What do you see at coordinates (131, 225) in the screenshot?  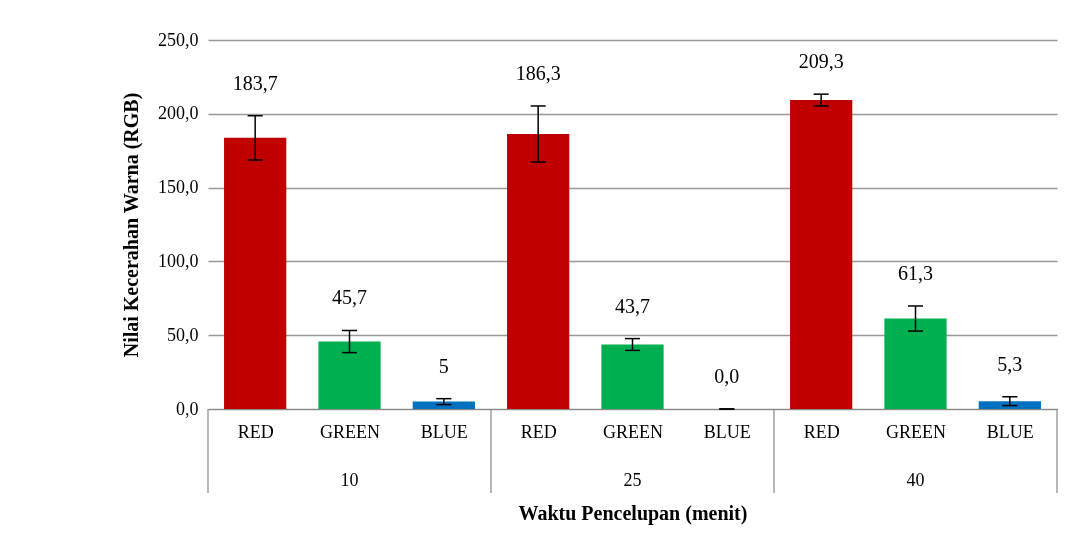 I see `y-axis-title: Nilai Kecerahan Warna (RGB)` at bounding box center [131, 225].